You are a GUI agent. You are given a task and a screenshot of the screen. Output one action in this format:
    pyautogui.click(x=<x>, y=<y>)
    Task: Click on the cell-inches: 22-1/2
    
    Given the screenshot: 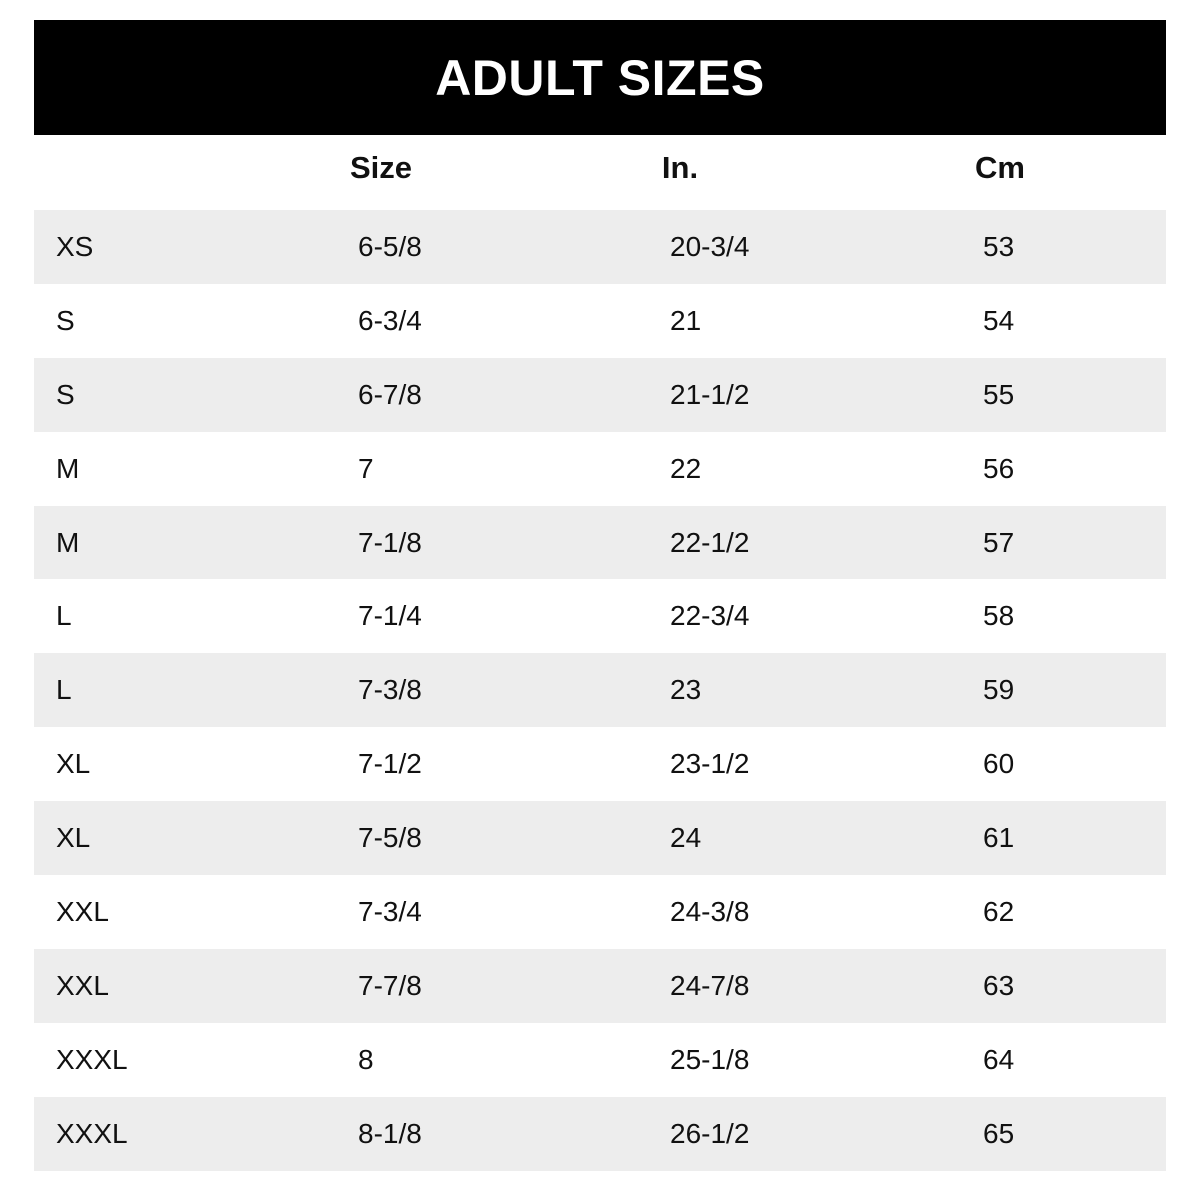 What is the action you would take?
    pyautogui.click(x=710, y=542)
    